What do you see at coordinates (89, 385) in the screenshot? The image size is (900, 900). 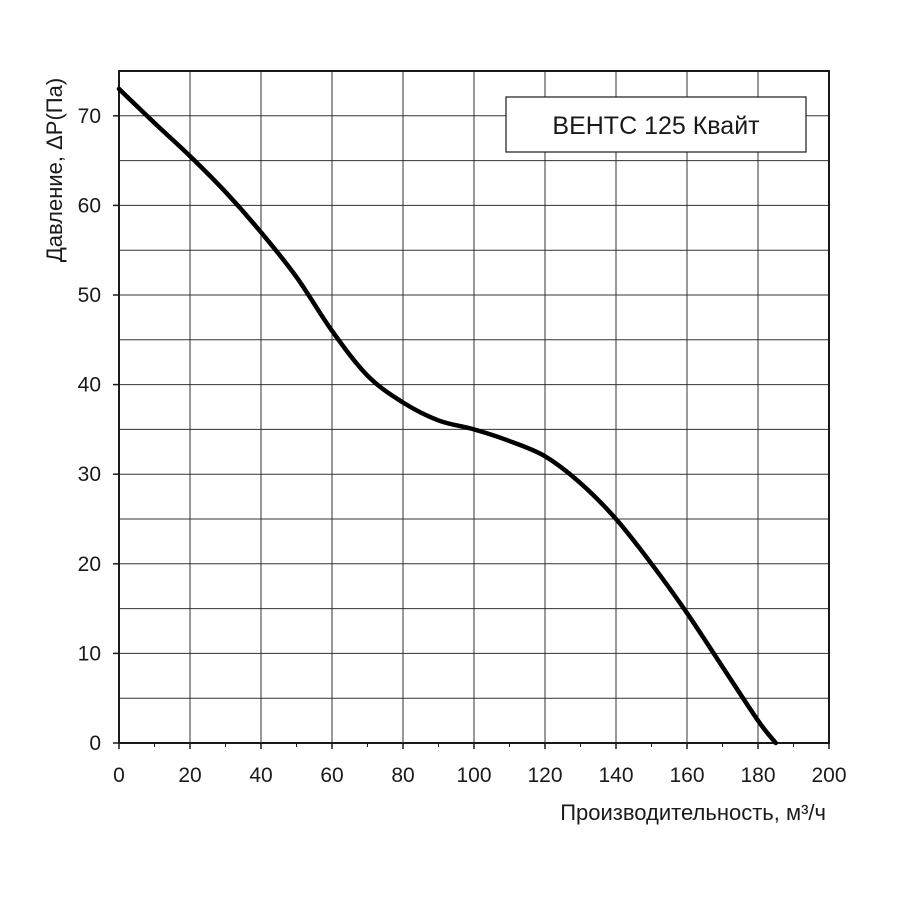 I see `y-tick-label: 40` at bounding box center [89, 385].